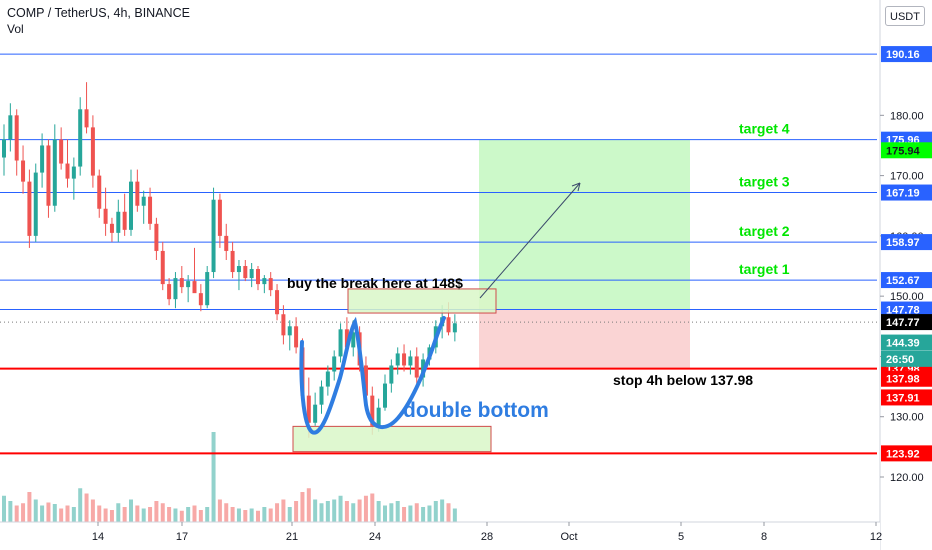 The height and width of the screenshot is (550, 932). What do you see at coordinates (764, 129) in the screenshot?
I see `target-label-4: target 4` at bounding box center [764, 129].